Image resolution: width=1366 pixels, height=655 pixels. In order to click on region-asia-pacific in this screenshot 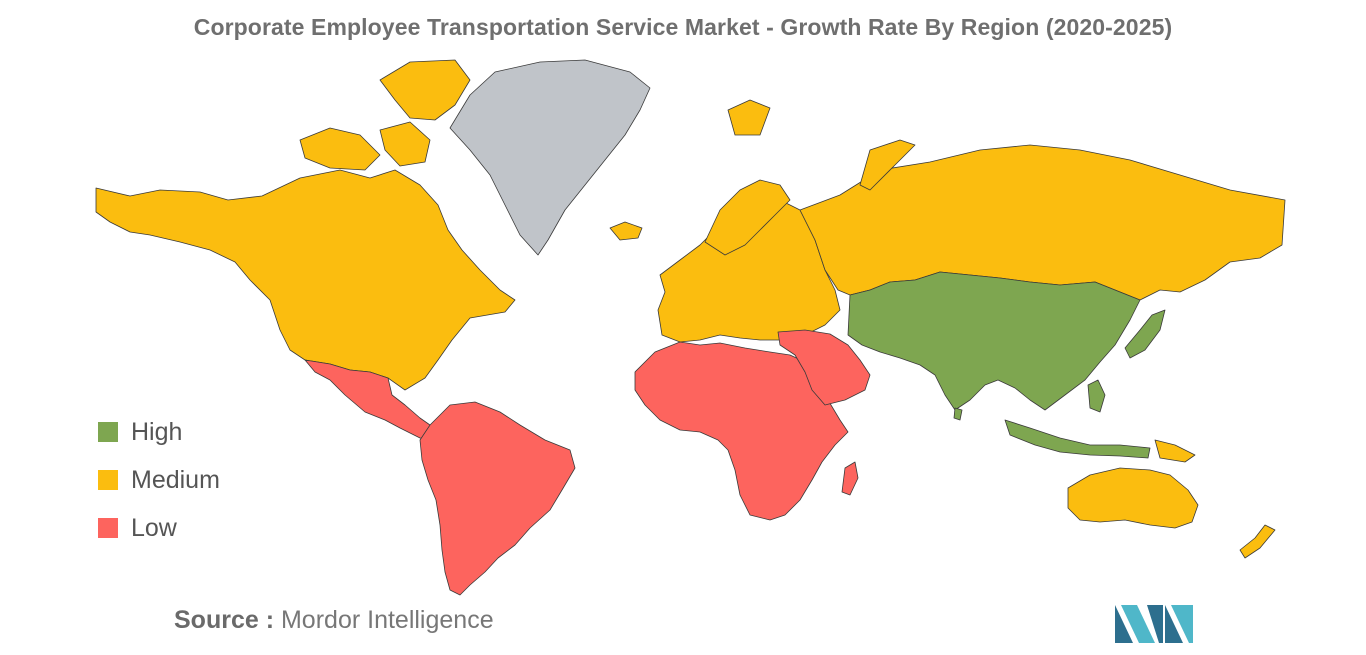, I will do `click(994, 341)`.